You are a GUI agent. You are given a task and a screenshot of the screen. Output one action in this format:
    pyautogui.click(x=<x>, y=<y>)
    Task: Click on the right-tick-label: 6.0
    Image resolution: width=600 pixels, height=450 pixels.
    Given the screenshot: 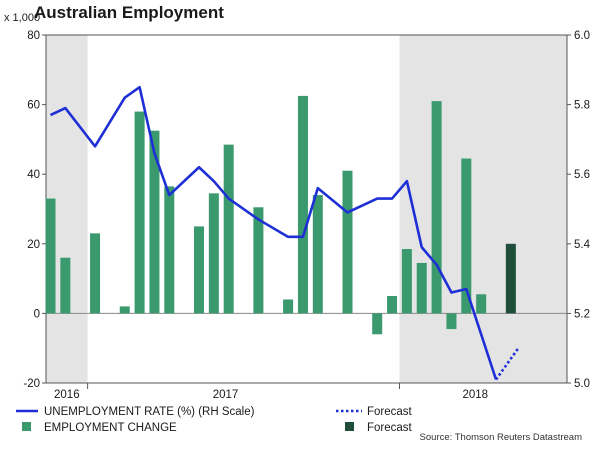 What is the action you would take?
    pyautogui.click(x=582, y=36)
    